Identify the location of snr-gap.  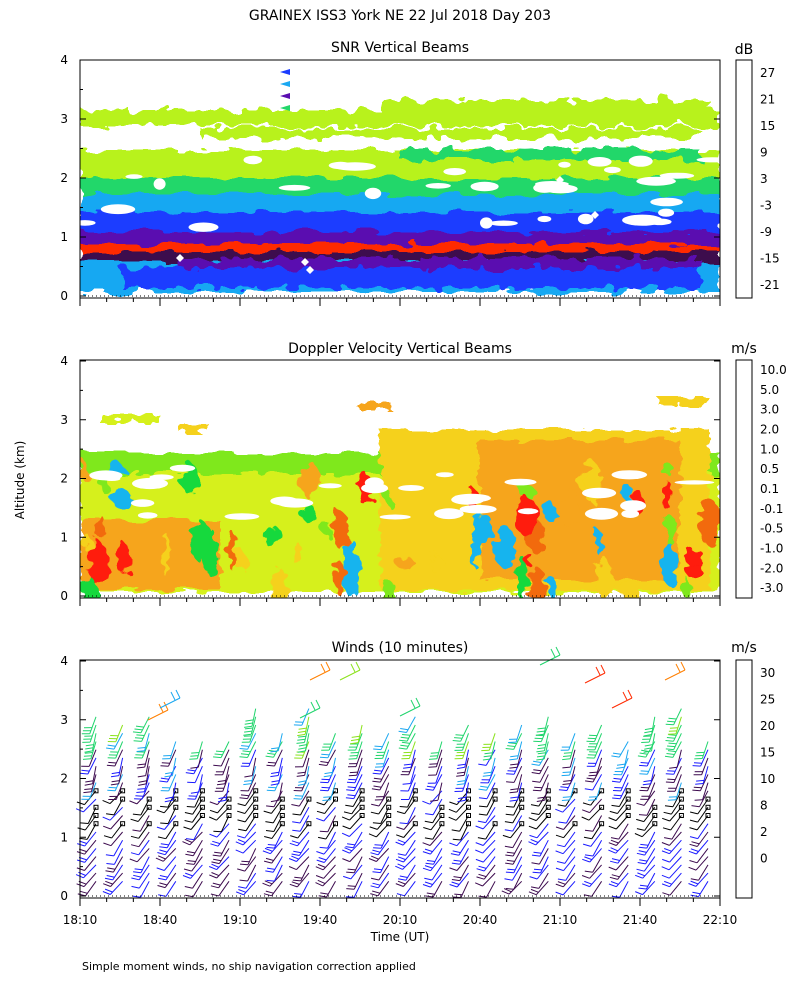
(640, 161).